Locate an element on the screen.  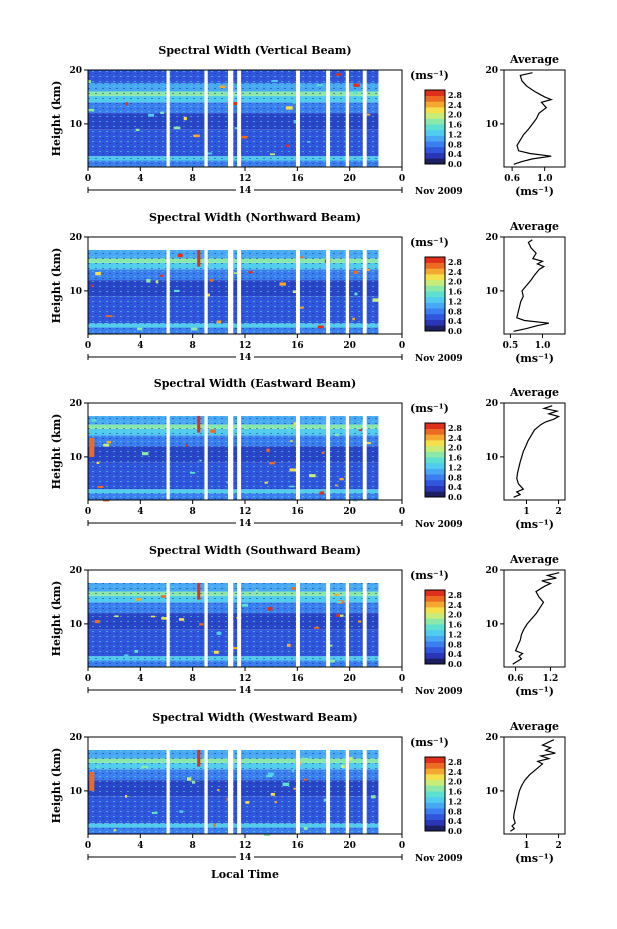
y-tick-label: 10 is located at coordinates (75, 458).